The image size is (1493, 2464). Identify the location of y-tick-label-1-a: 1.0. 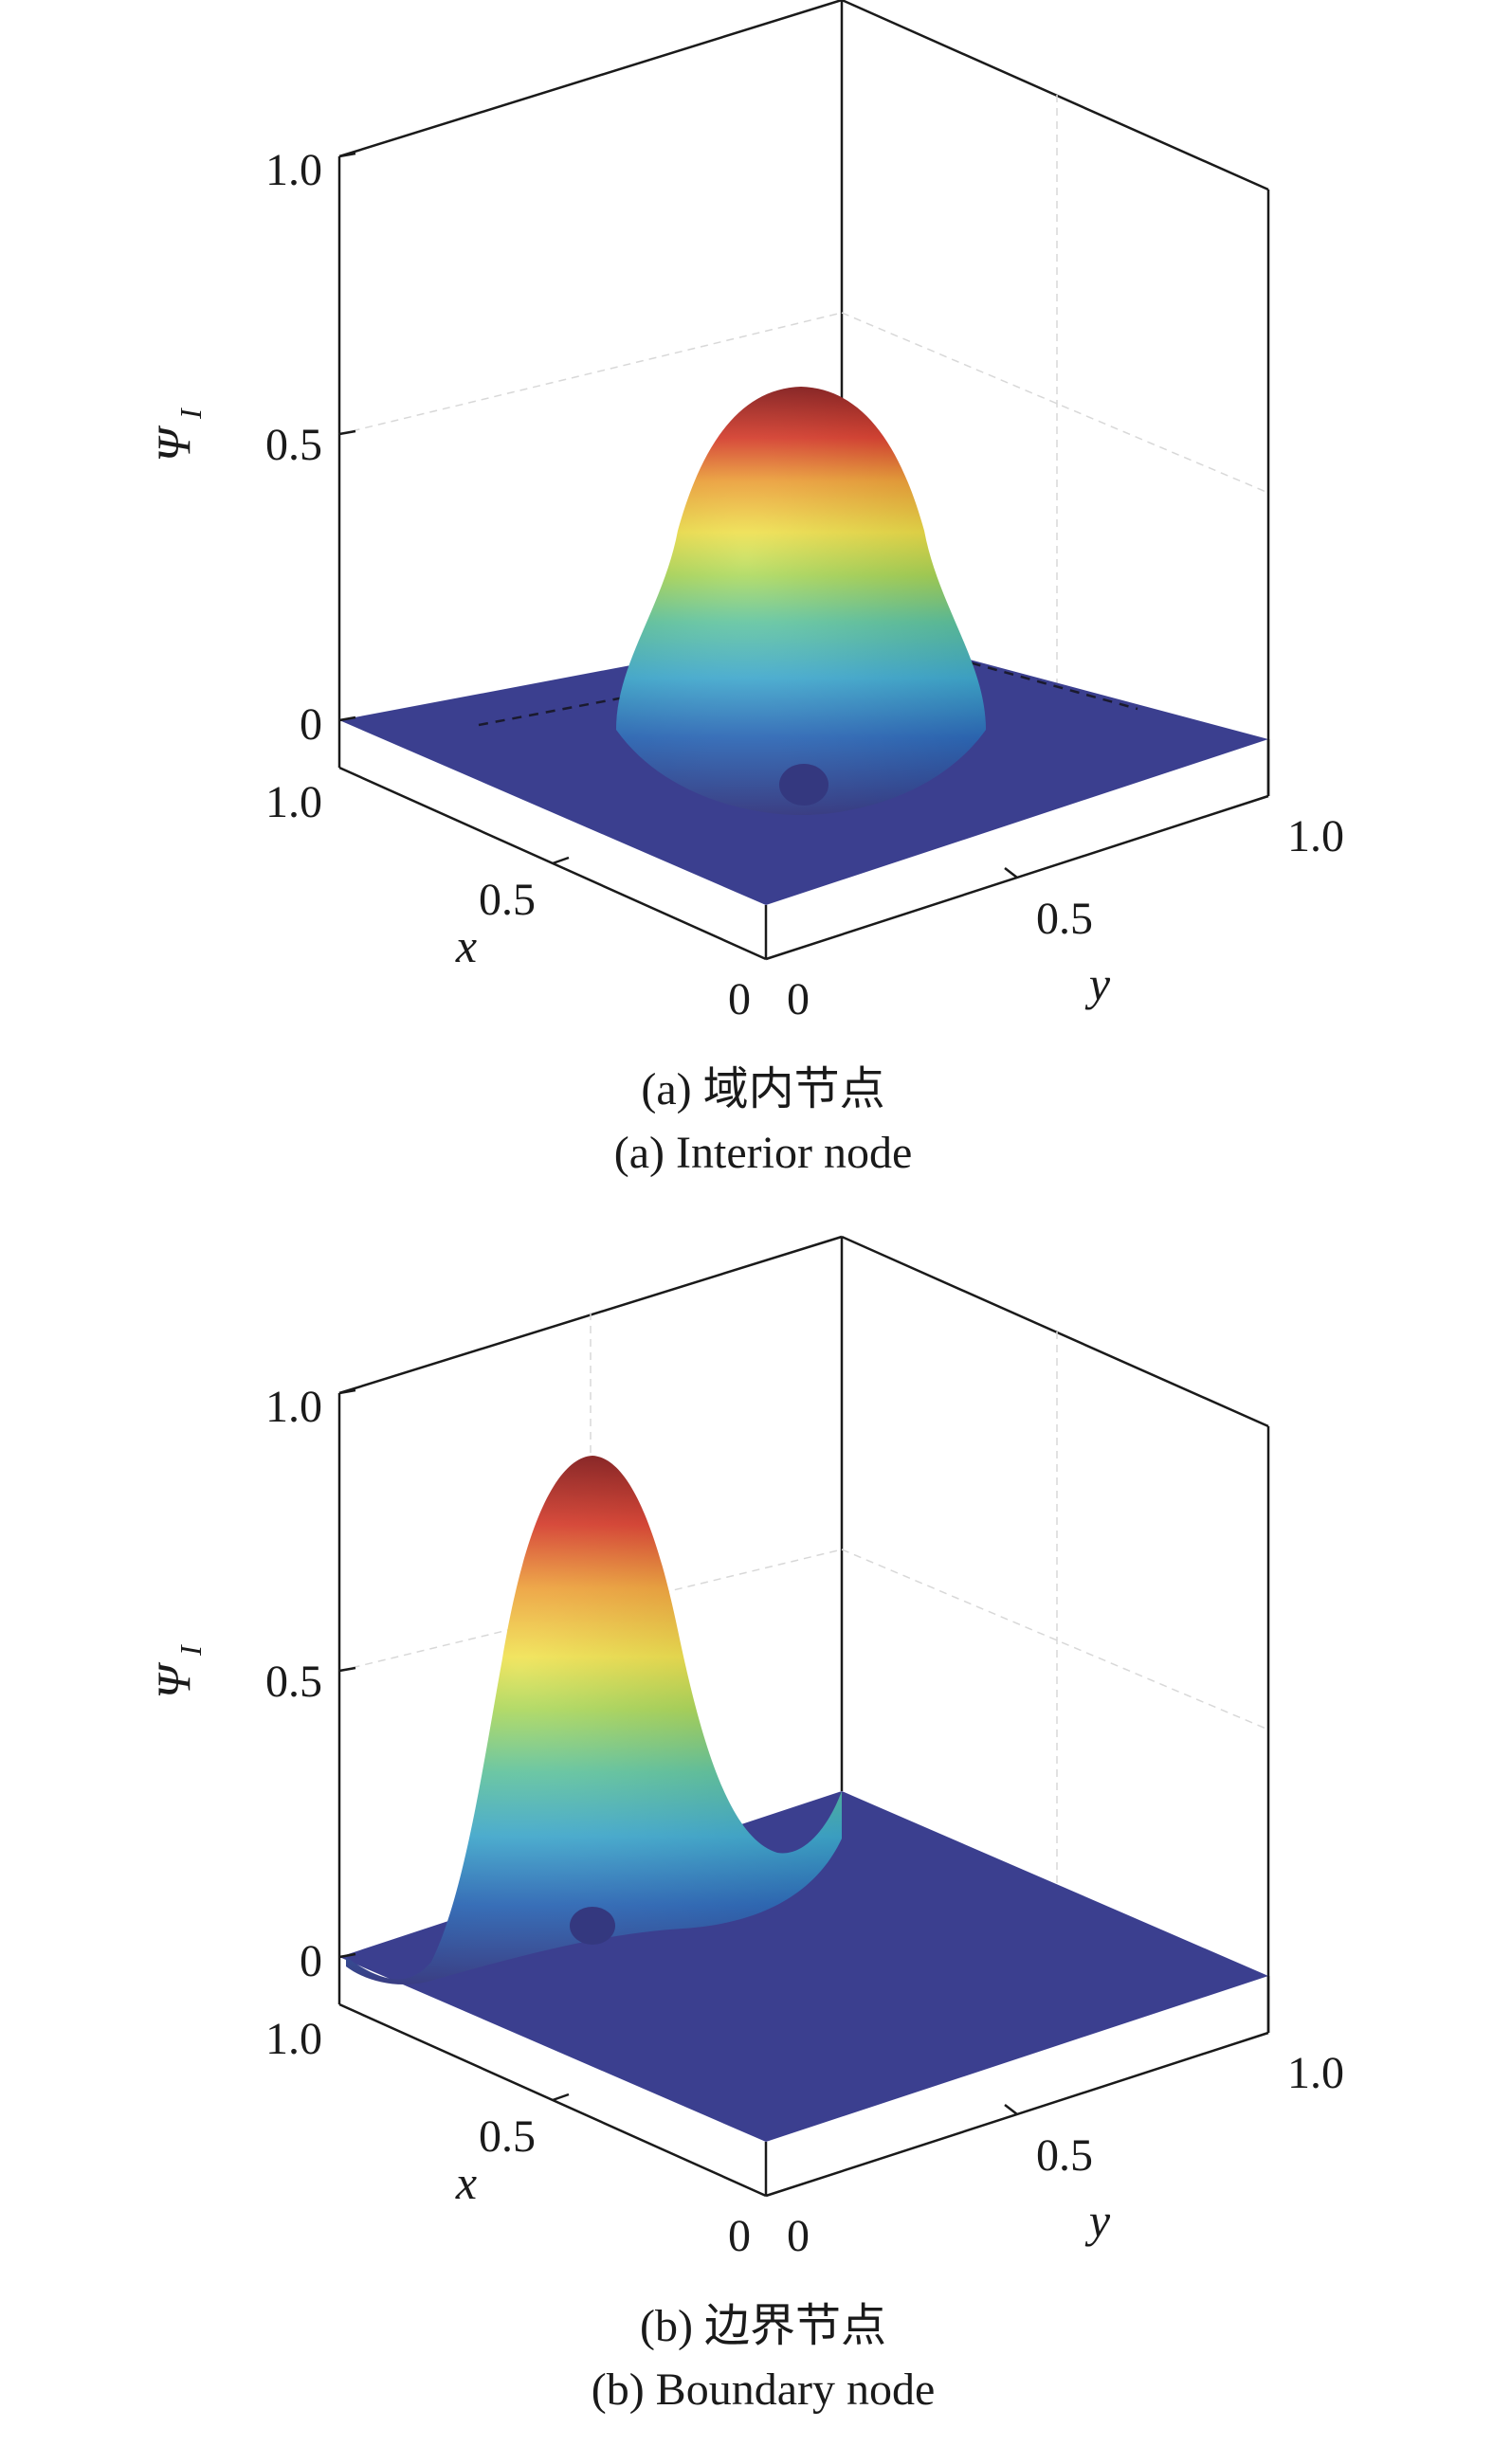
(1315, 836).